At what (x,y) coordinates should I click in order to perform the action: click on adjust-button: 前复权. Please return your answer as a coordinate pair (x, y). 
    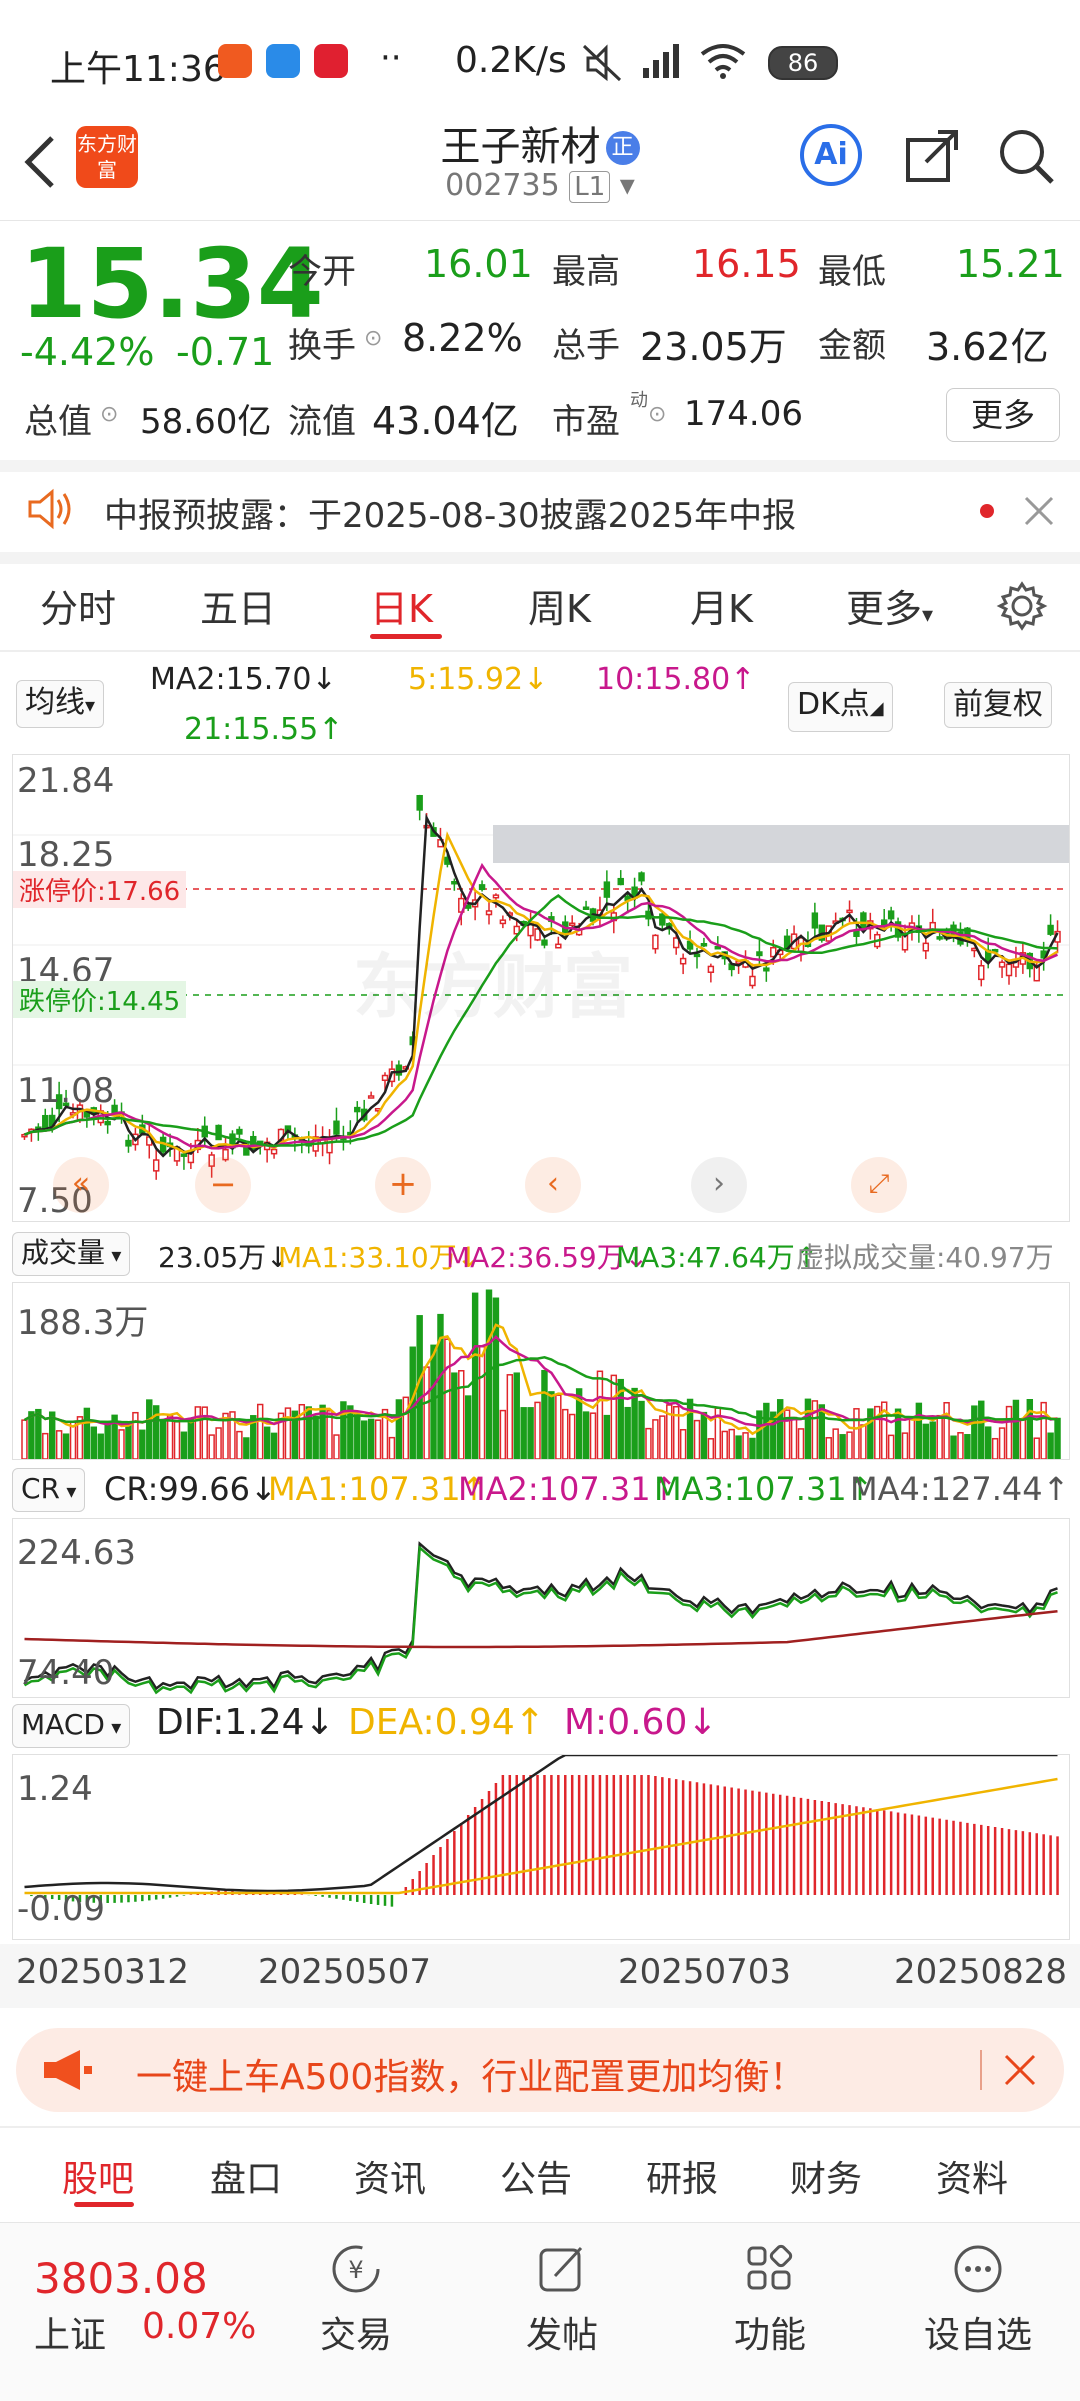
    Looking at the image, I should click on (998, 705).